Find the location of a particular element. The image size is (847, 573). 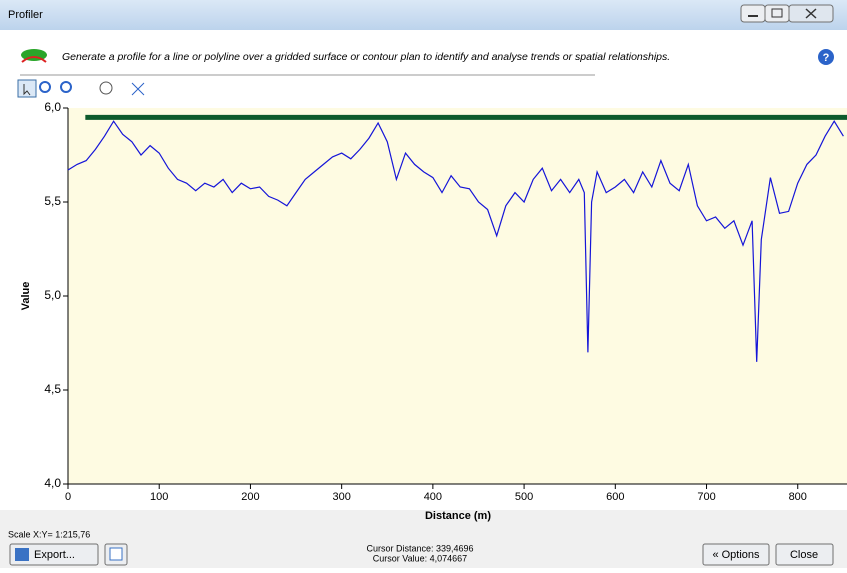

x-tick-label: 800 is located at coordinates (798, 497).